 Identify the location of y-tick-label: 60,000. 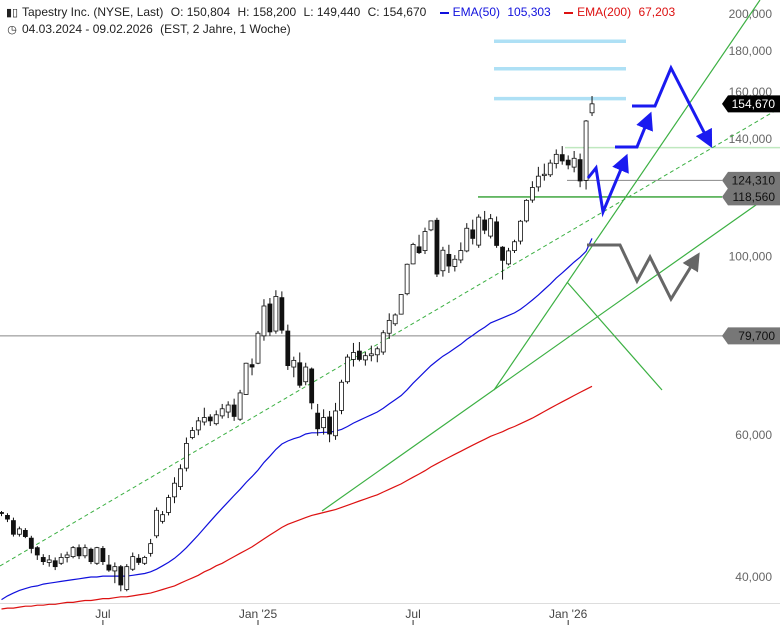
(753, 435).